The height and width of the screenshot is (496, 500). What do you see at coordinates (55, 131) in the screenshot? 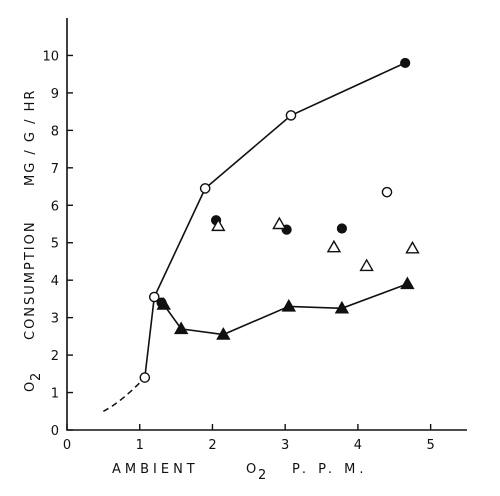
I see `y-tick-label: 8` at bounding box center [55, 131].